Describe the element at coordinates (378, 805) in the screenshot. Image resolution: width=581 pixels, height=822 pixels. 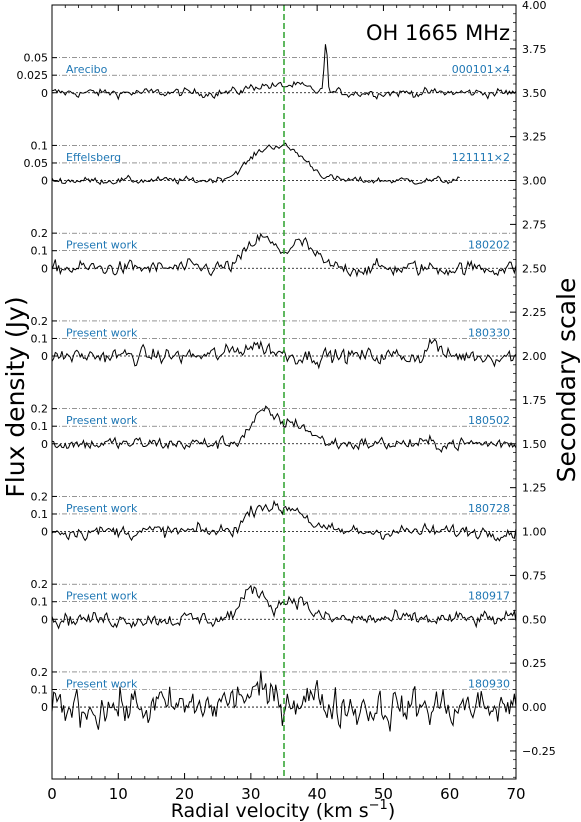
I see `x-axis-label-sup: −1` at that location.